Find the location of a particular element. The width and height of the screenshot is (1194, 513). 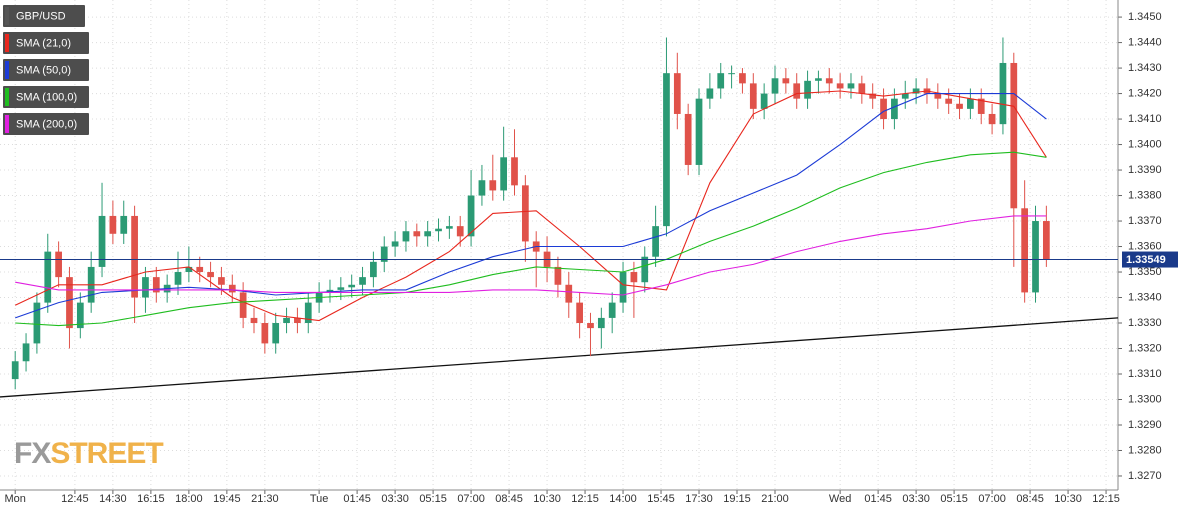

legend-label: SMA (200,0) is located at coordinates (46, 124).